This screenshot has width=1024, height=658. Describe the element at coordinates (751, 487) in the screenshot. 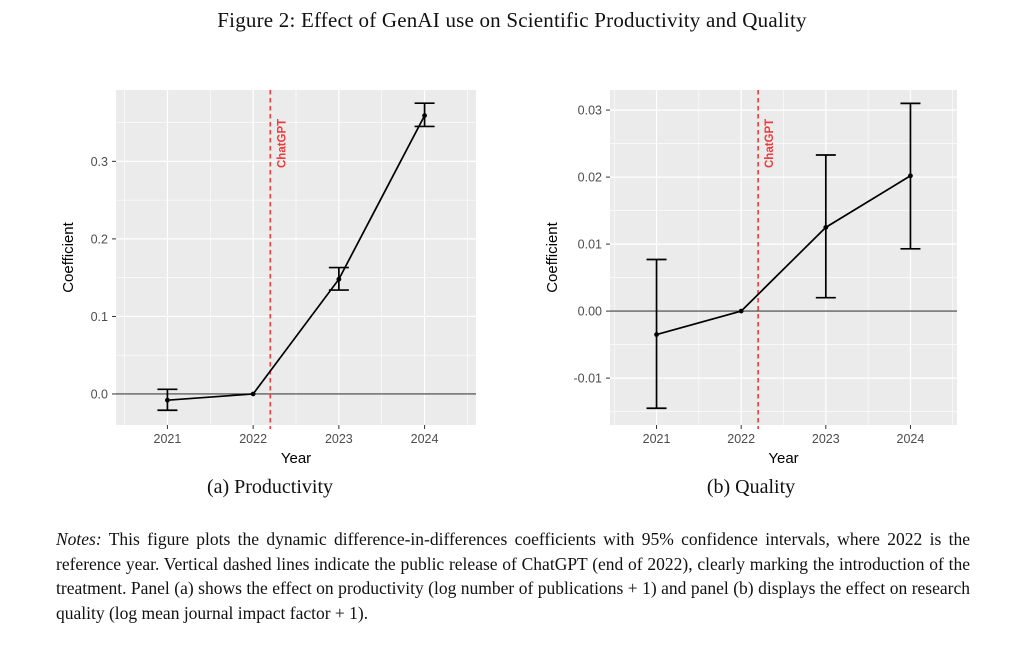

I see `caption-panel-b: (b) Quality` at that location.